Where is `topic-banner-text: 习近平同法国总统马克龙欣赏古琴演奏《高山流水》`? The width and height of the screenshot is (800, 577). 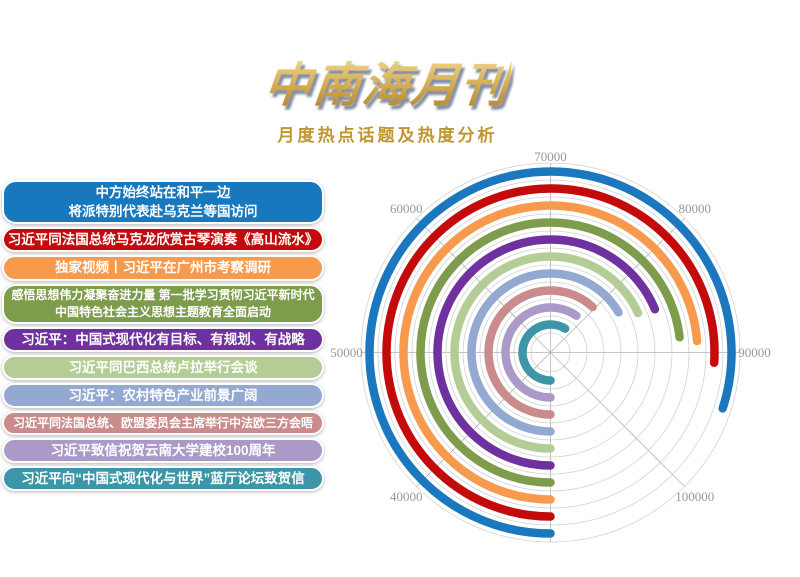
topic-banner-text: 习近平同法国总统马克龙欣赏古琴演奏《高山流水》 is located at coordinates (163, 240).